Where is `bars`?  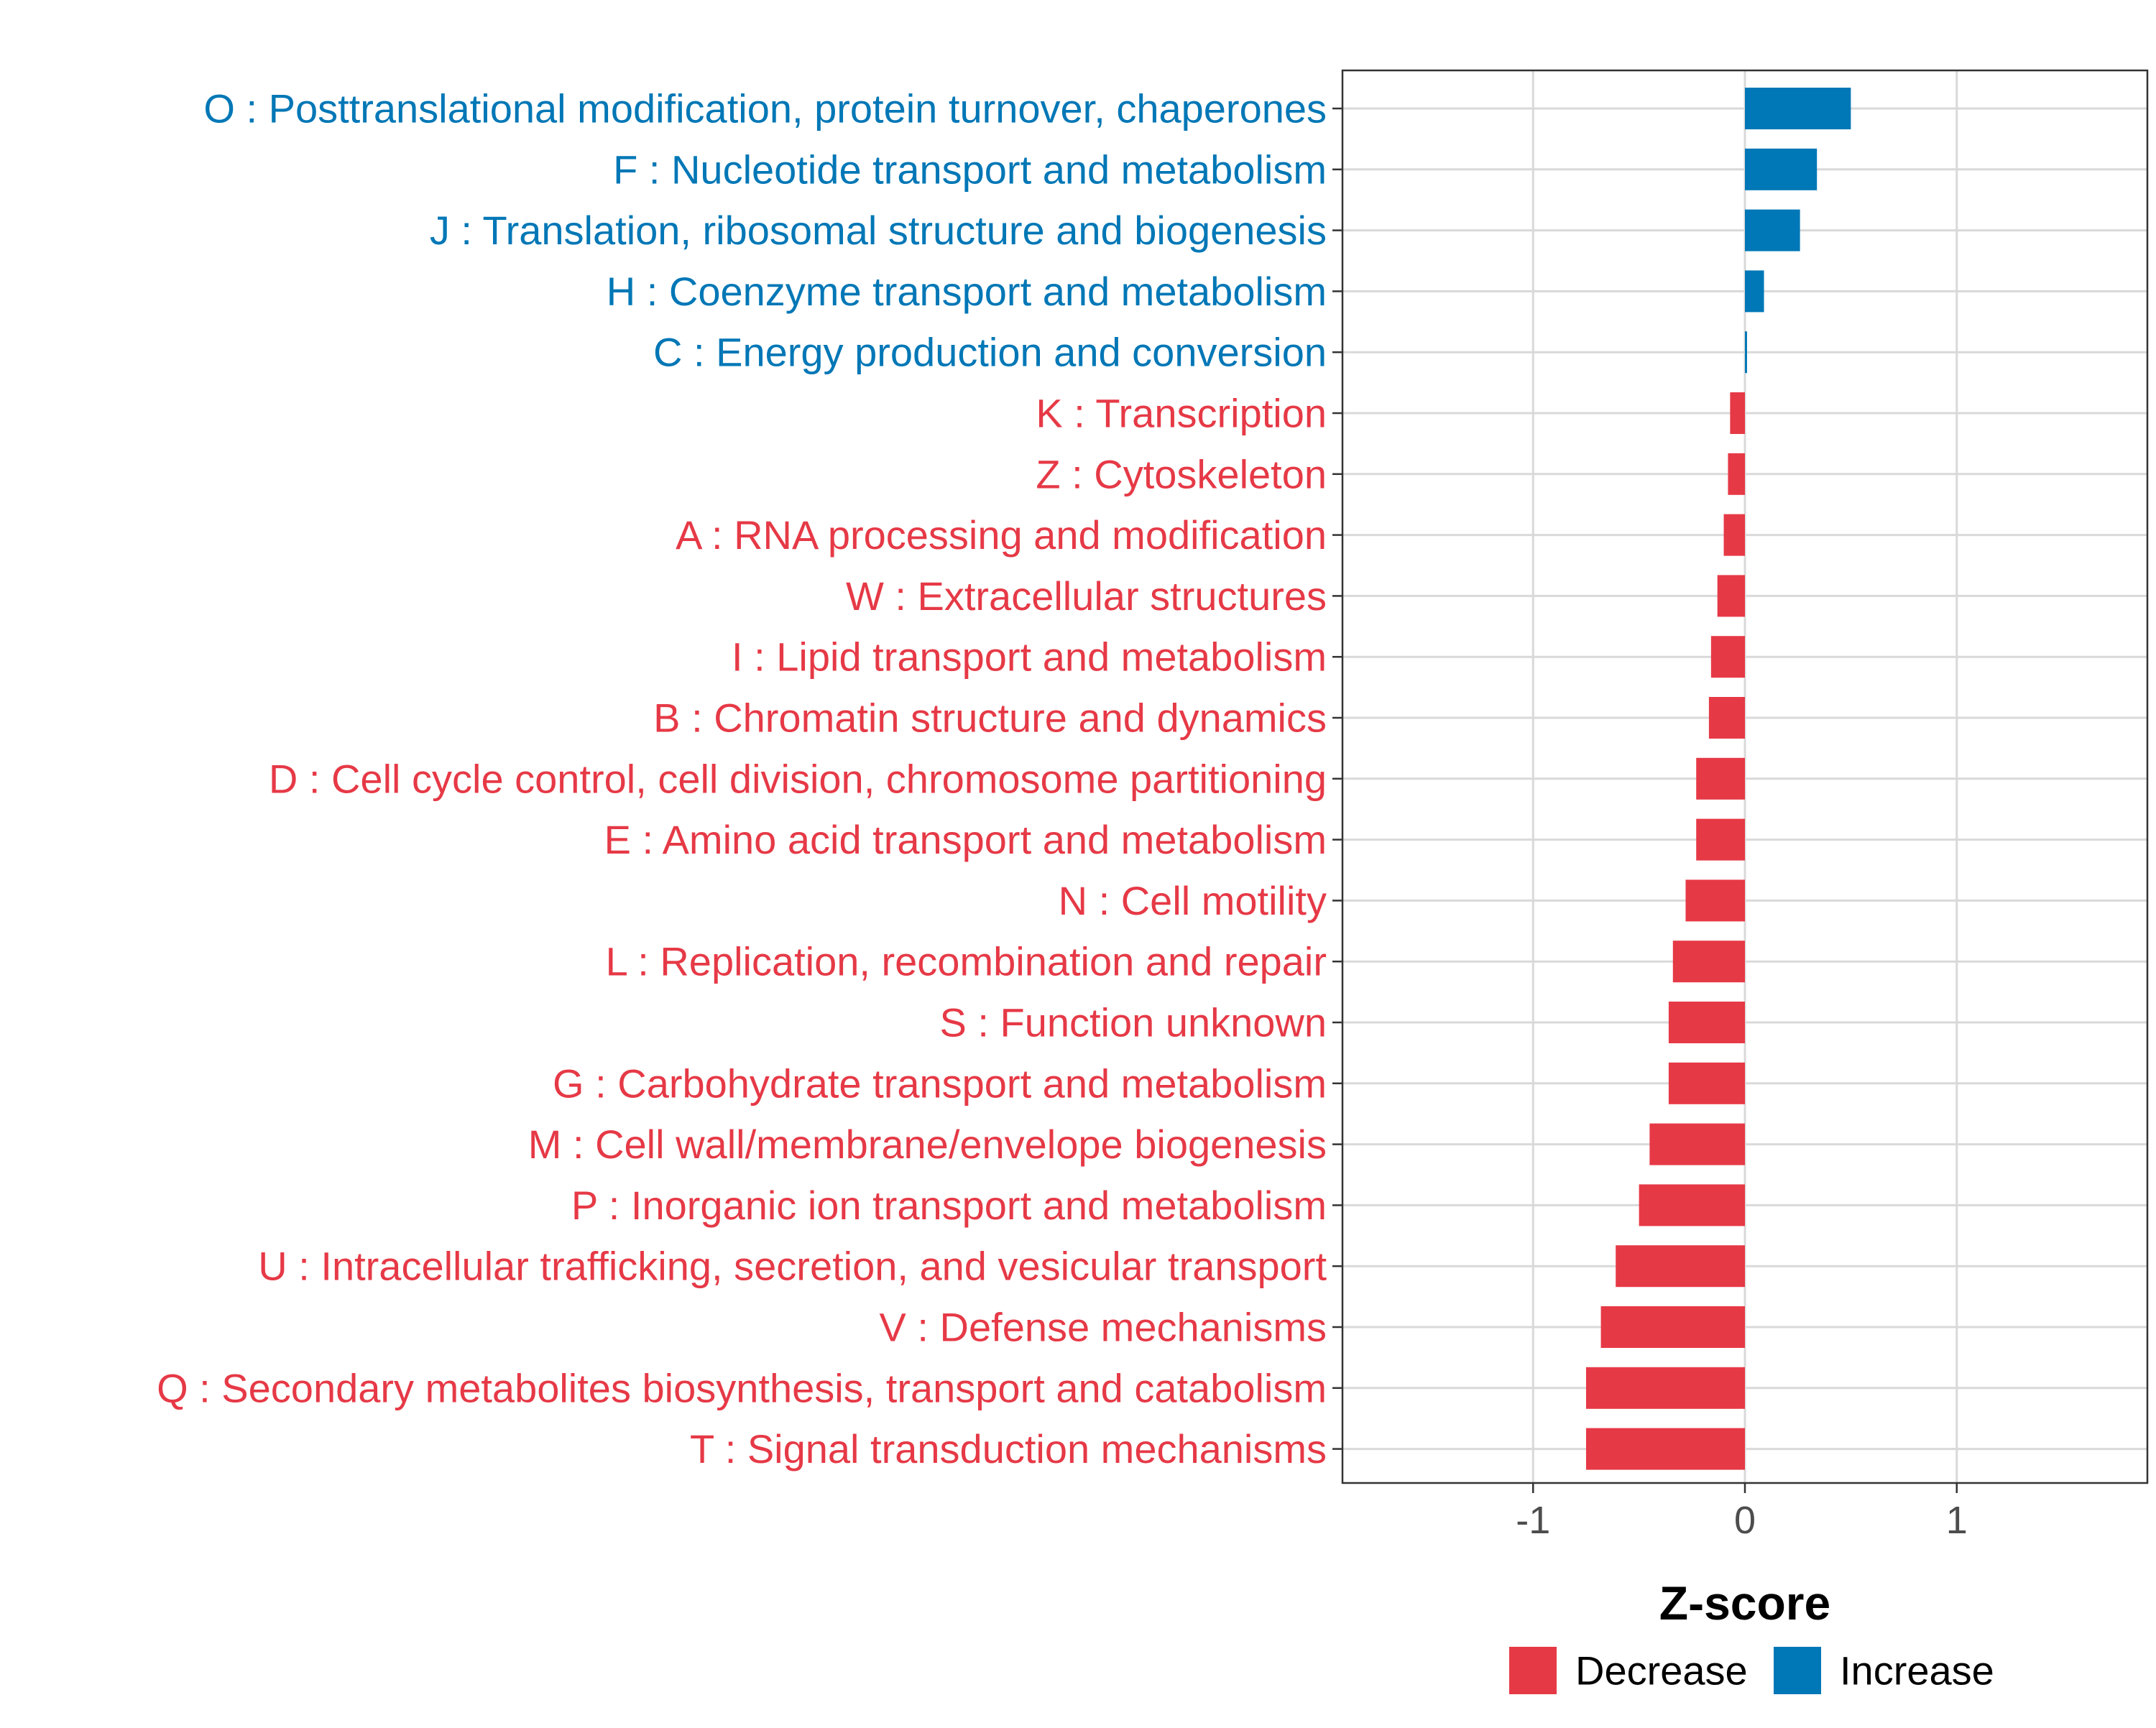
bars is located at coordinates (1718, 779).